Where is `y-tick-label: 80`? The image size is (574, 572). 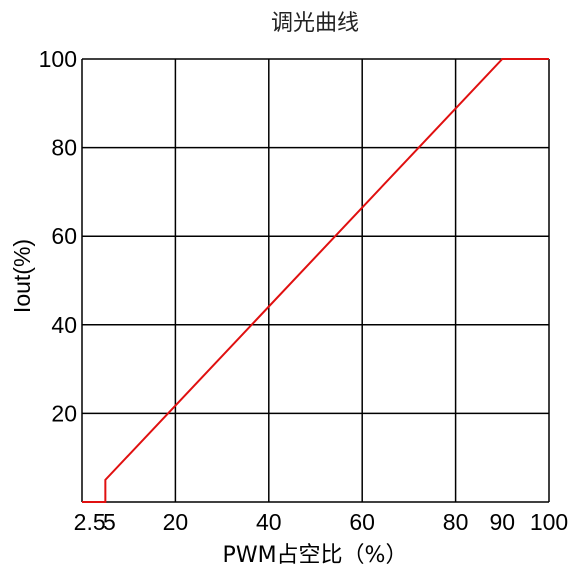
y-tick-label: 80 is located at coordinates (64, 148).